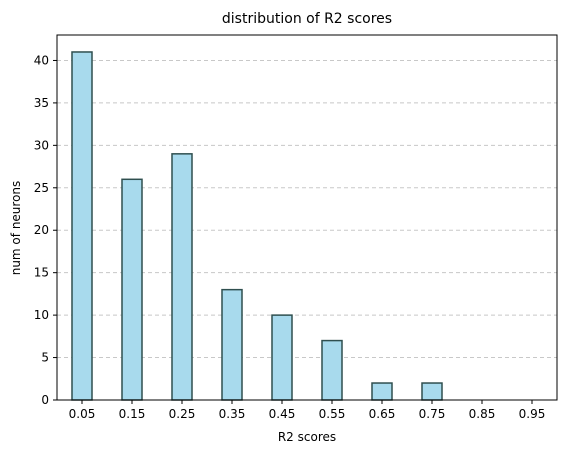  Describe the element at coordinates (41, 145) in the screenshot. I see `y-tick-label: 30` at that location.